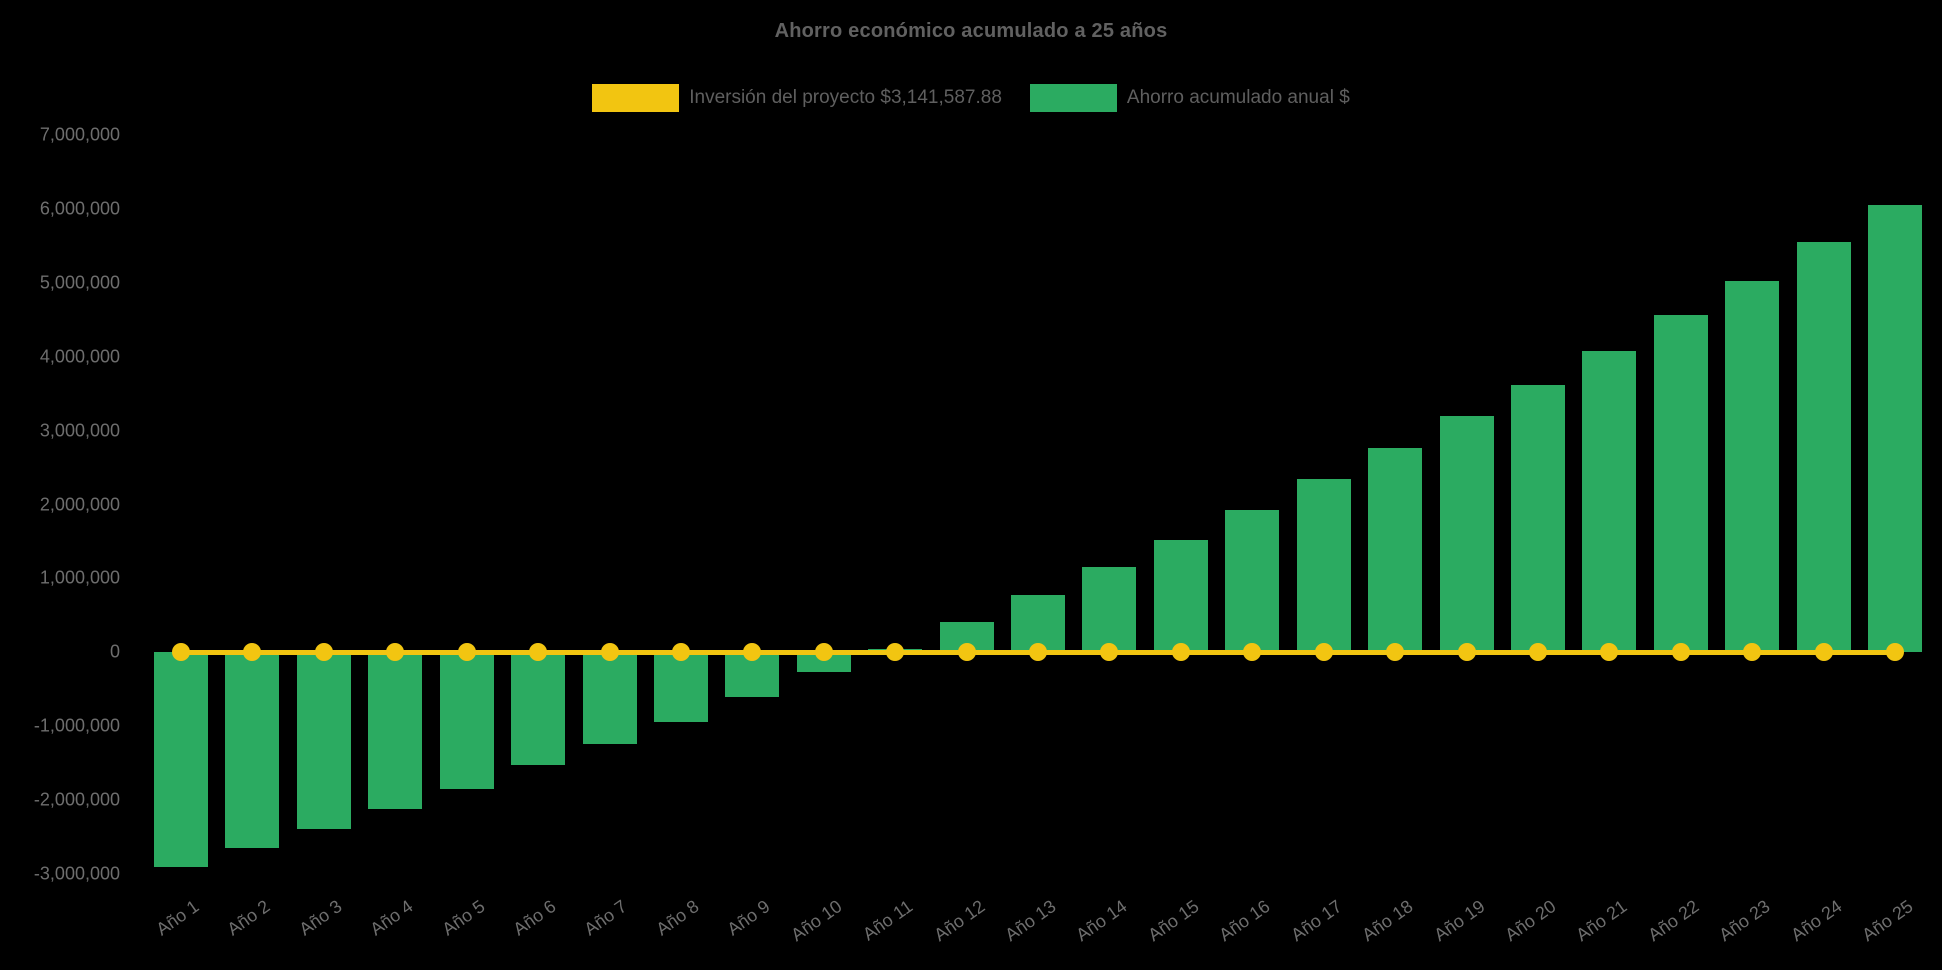 This screenshot has width=1942, height=970. What do you see at coordinates (114, 651) in the screenshot?
I see `y-axis-label: 0` at bounding box center [114, 651].